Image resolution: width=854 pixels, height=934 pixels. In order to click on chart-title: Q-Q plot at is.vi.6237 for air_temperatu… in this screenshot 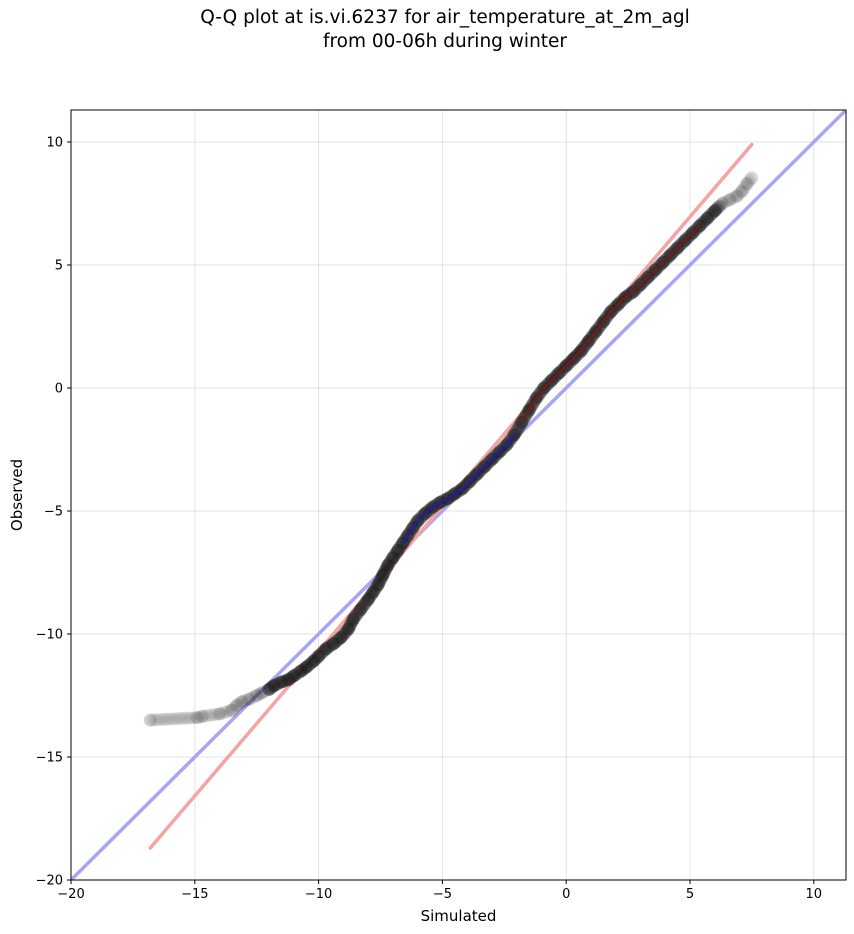, I will do `click(445, 17)`.